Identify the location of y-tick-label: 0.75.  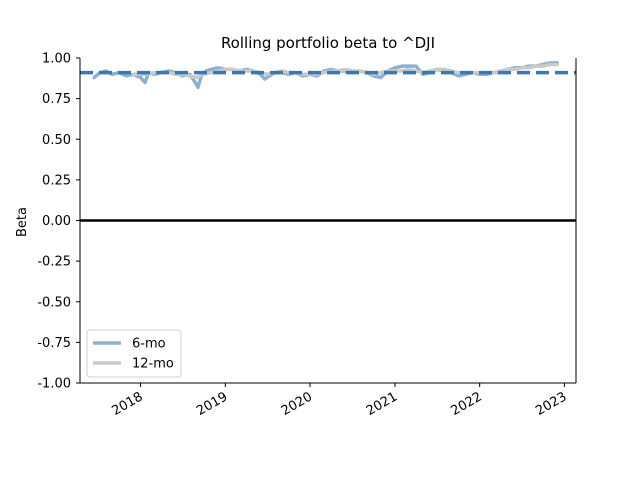
(56, 99).